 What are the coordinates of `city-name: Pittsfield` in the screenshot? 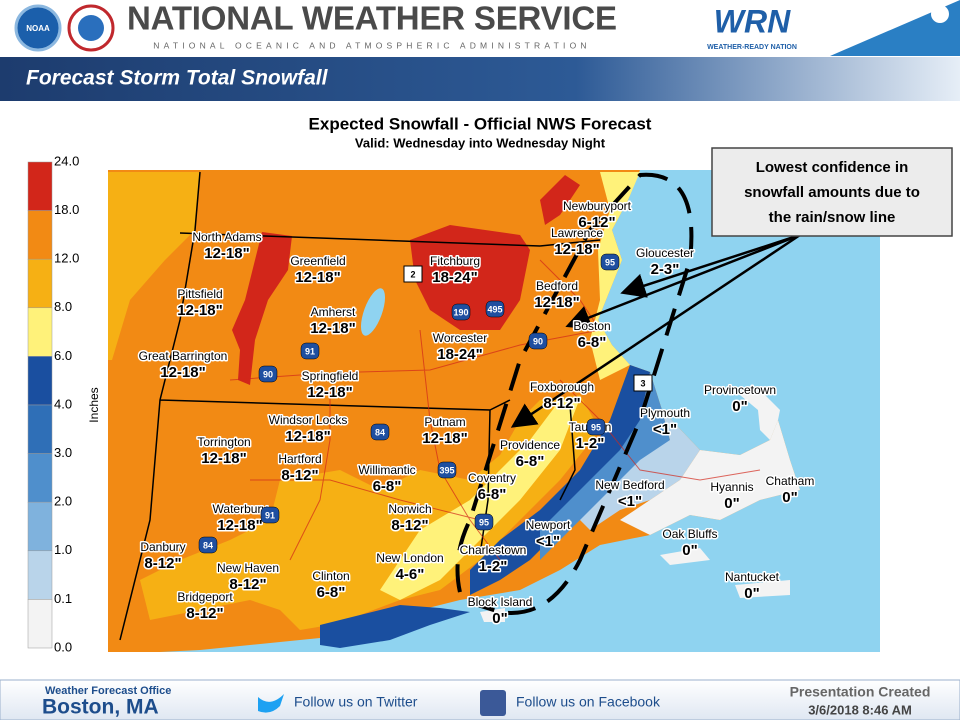 It's located at (199, 294).